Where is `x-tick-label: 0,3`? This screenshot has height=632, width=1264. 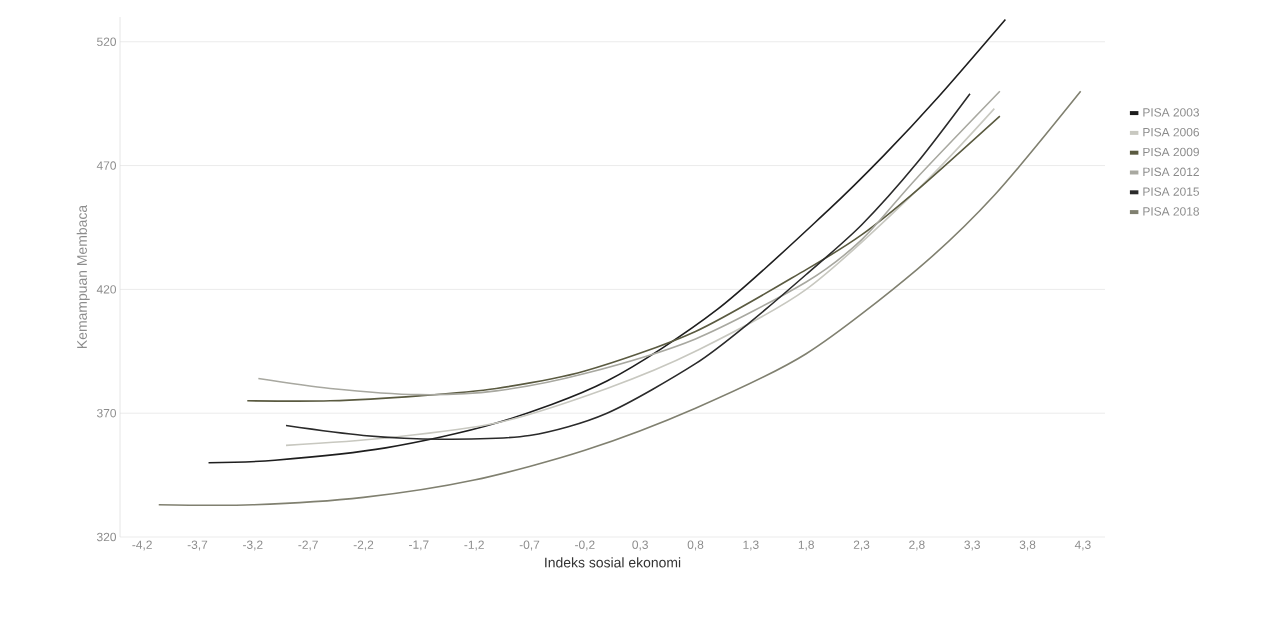
x-tick-label: 0,3 is located at coordinates (640, 545).